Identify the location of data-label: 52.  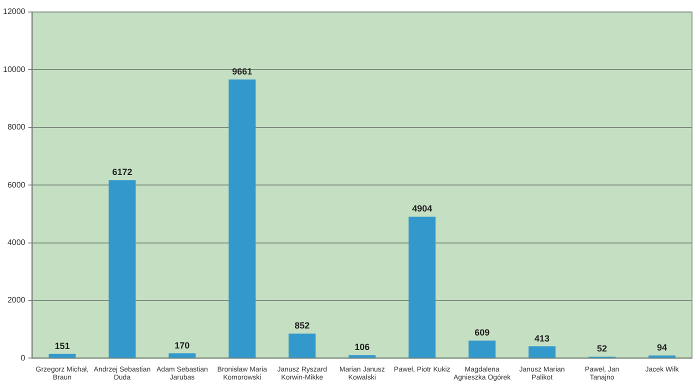
(602, 349).